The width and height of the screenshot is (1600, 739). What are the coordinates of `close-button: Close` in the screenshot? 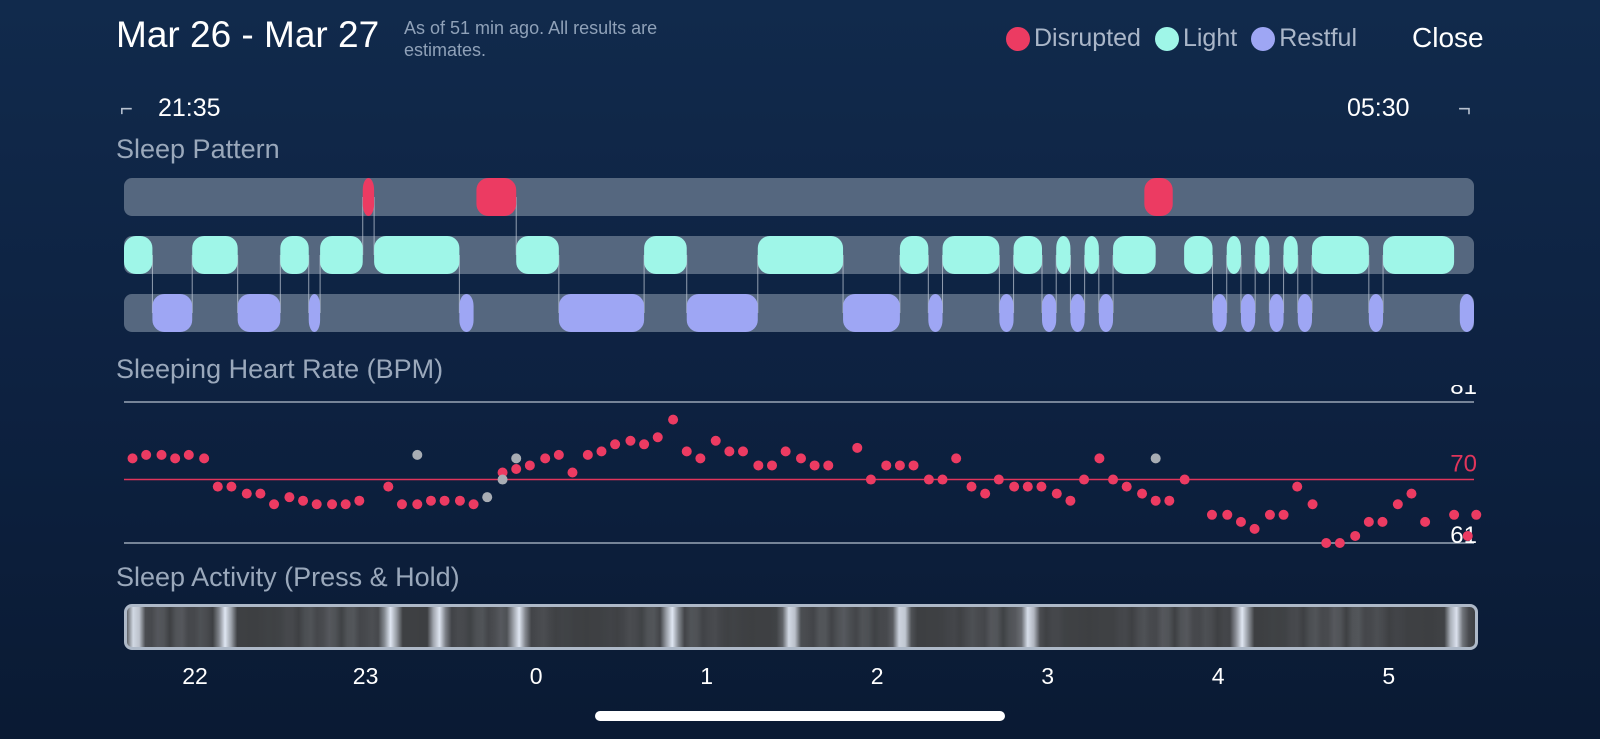 It's located at (1448, 37).